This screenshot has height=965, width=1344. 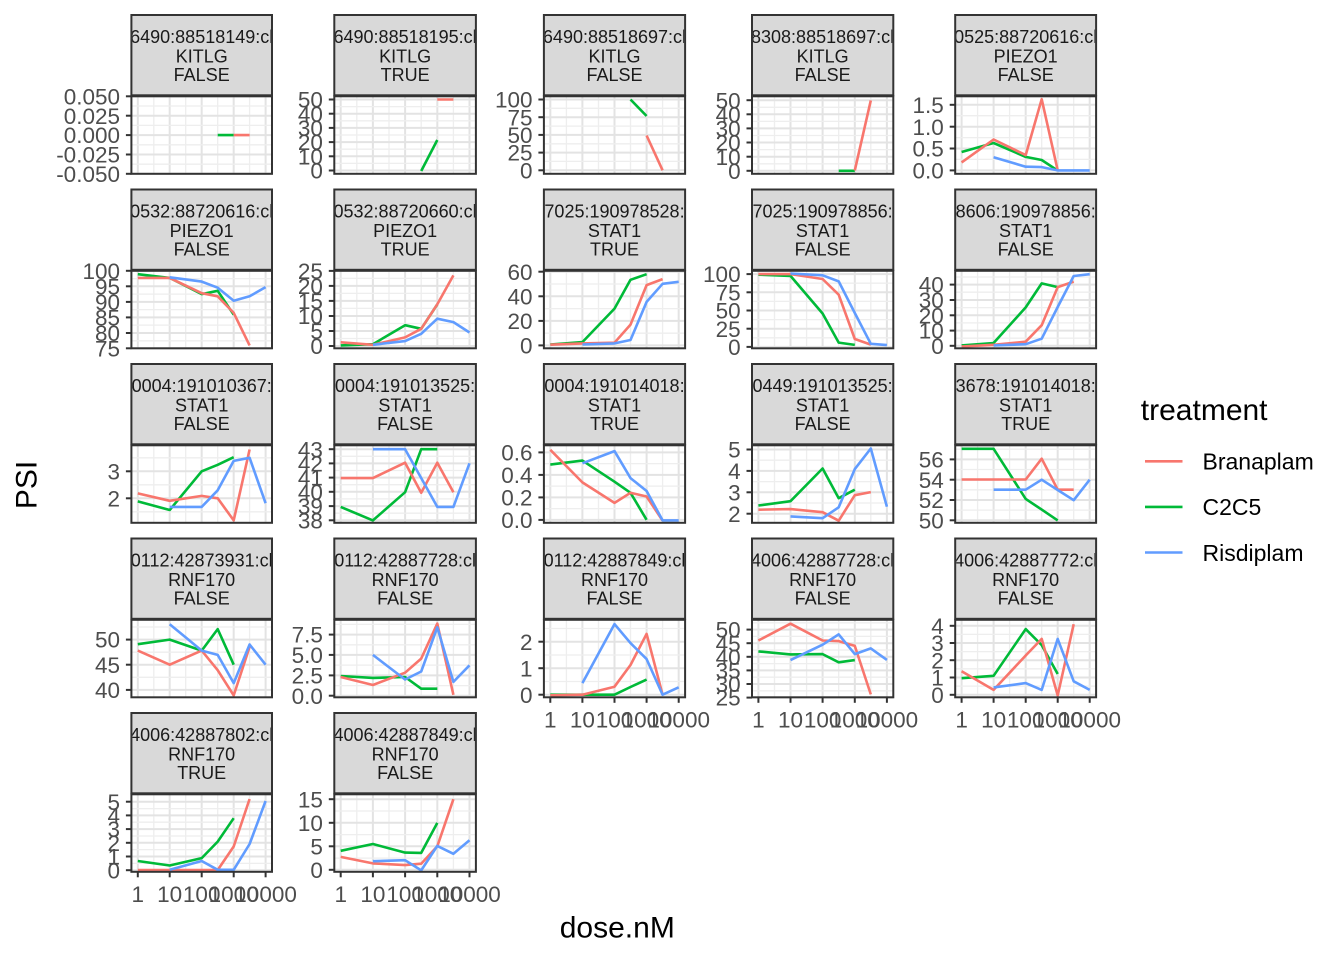 What do you see at coordinates (307, 655) in the screenshot?
I see `svg-text: 5.0` at bounding box center [307, 655].